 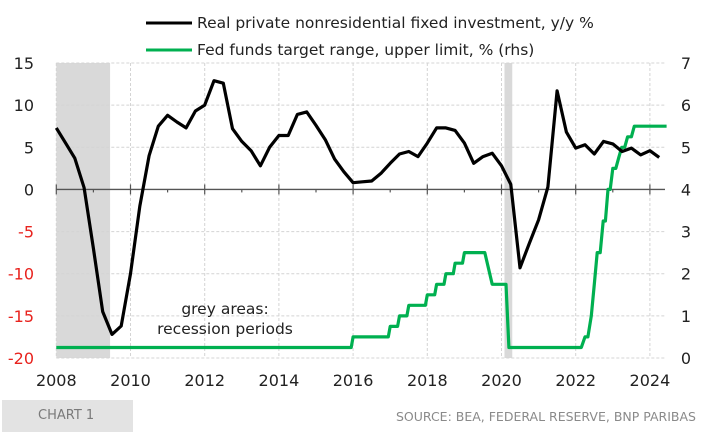 I want to click on chart-number-badge: CHART 1, so click(x=67, y=416).